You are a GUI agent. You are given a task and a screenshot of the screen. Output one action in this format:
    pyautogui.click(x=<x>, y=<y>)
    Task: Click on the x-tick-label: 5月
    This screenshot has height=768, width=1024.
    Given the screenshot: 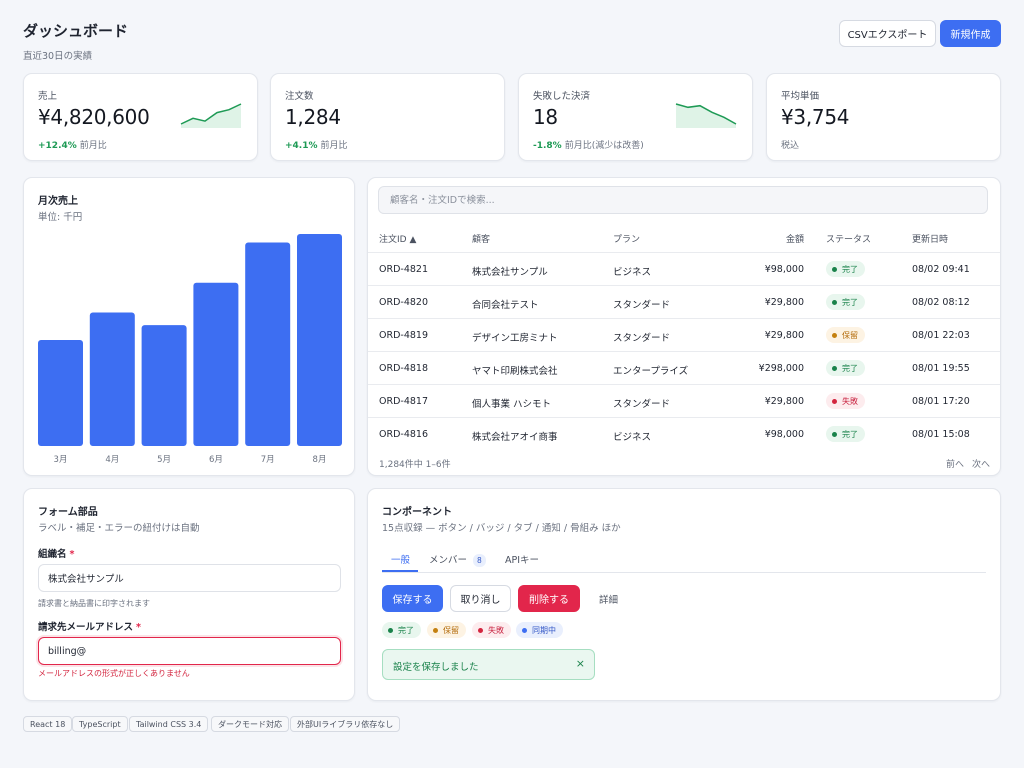 What is the action you would take?
    pyautogui.click(x=164, y=460)
    